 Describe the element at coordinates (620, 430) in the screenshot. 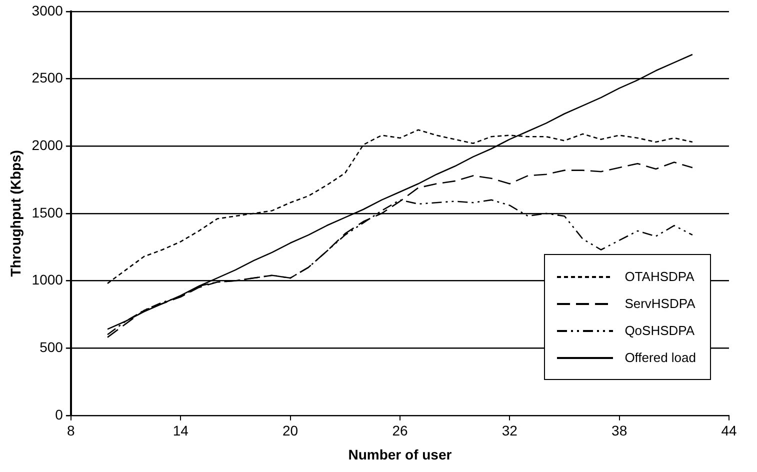

I see `x-tick-label: 38` at that location.